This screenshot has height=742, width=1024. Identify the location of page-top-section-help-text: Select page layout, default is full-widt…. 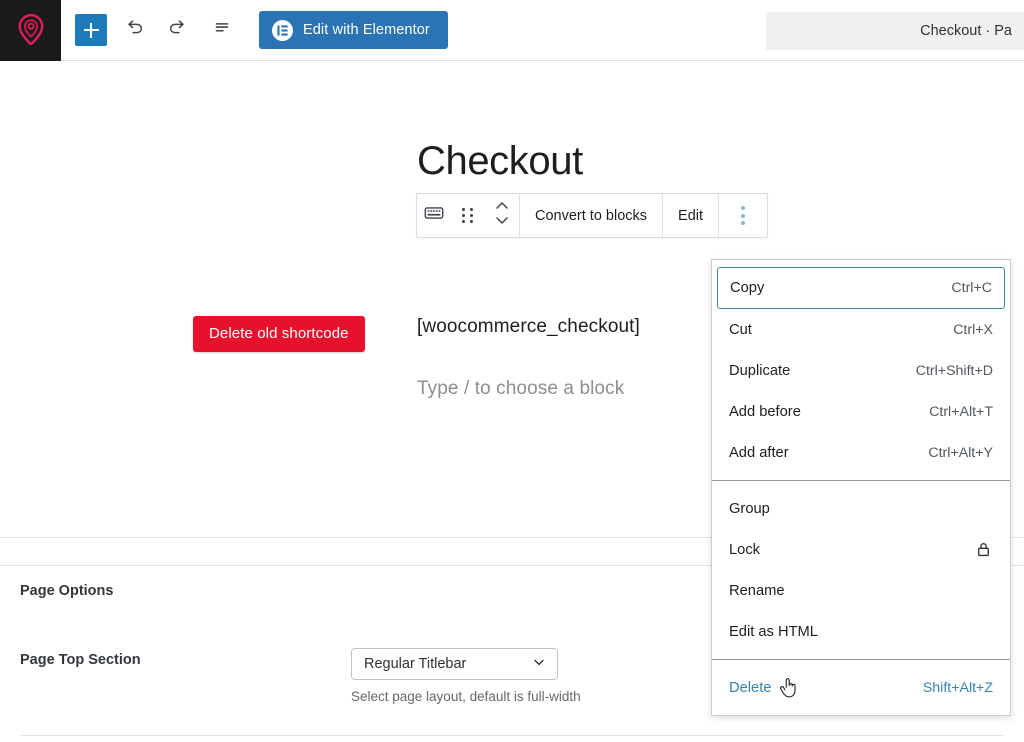
(466, 696).